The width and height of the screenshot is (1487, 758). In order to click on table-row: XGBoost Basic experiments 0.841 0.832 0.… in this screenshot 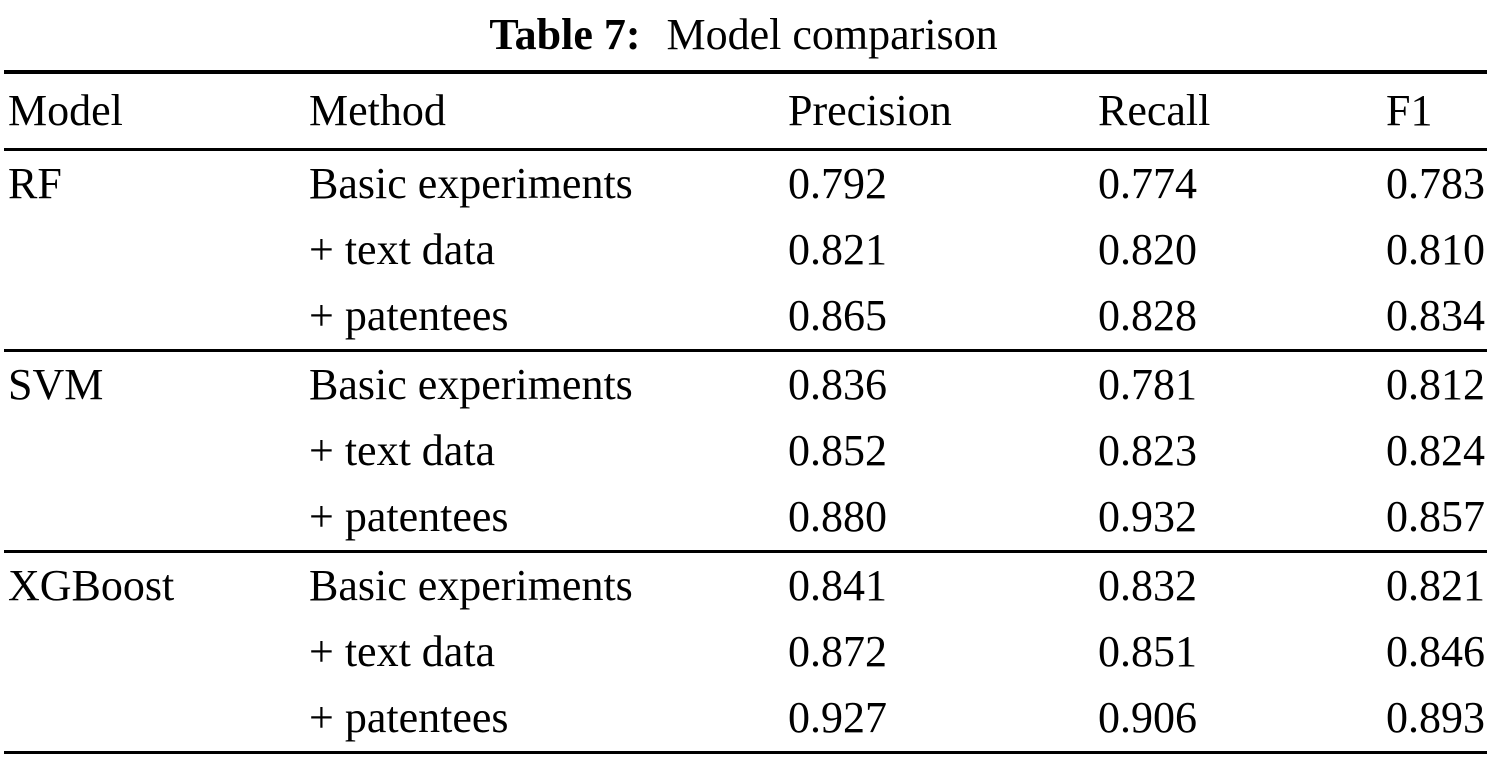, I will do `click(745, 586)`.